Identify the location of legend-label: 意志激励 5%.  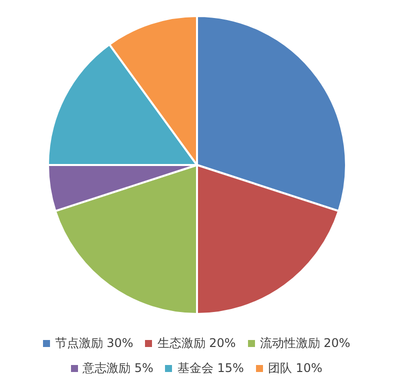
(118, 368).